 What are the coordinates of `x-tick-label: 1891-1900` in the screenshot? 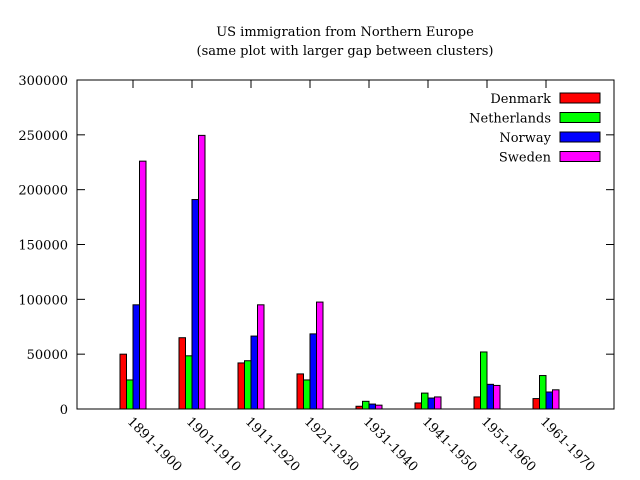 It's located at (154, 444).